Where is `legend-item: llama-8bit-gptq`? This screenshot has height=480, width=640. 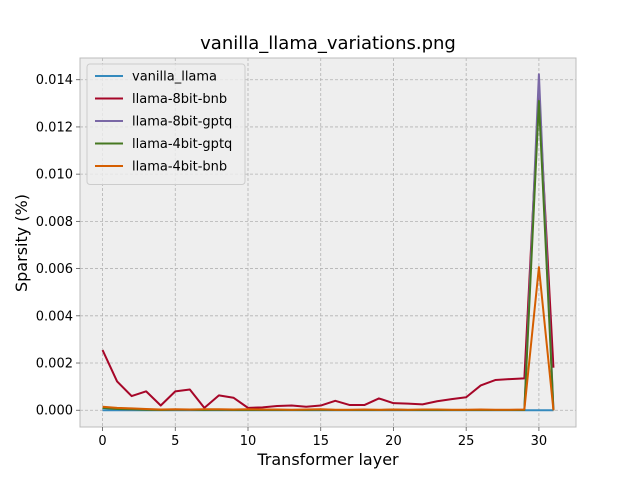 legend-item: llama-8bit-gptq is located at coordinates (163, 122).